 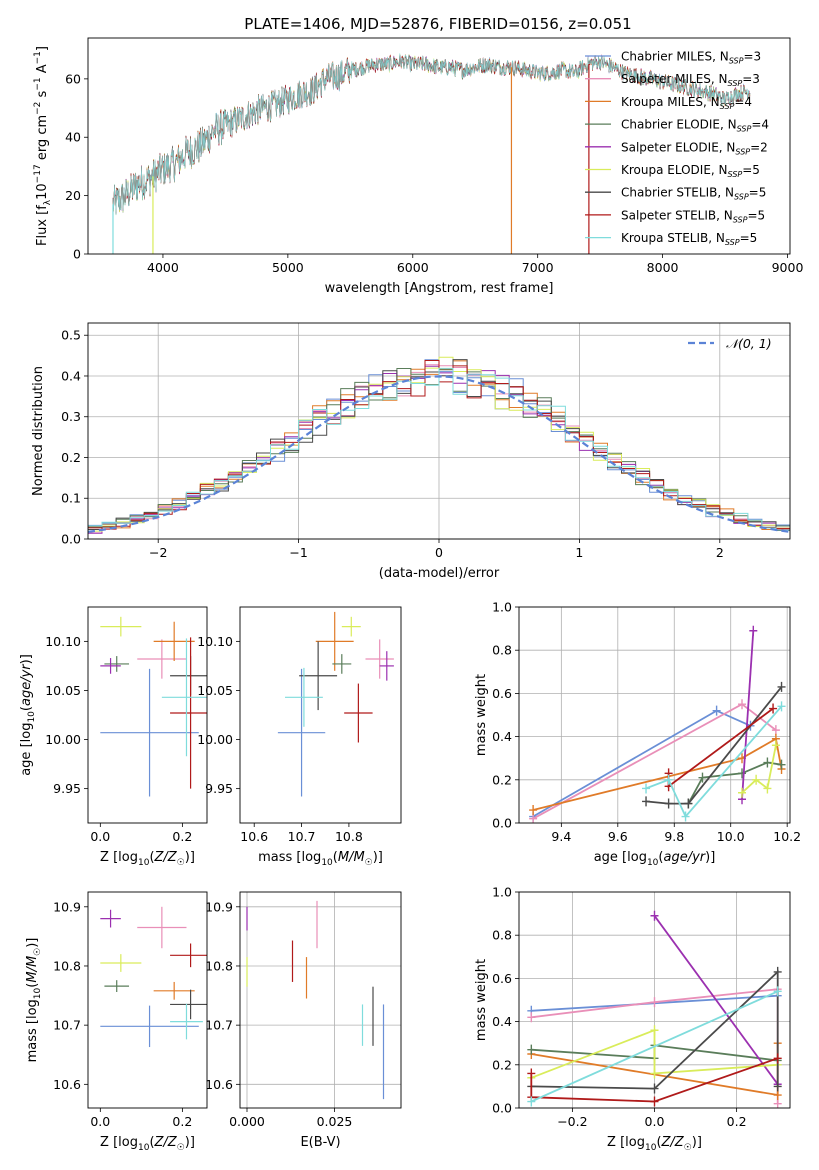 What do you see at coordinates (73, 78) in the screenshot?
I see `y-tick-label: 60` at bounding box center [73, 78].